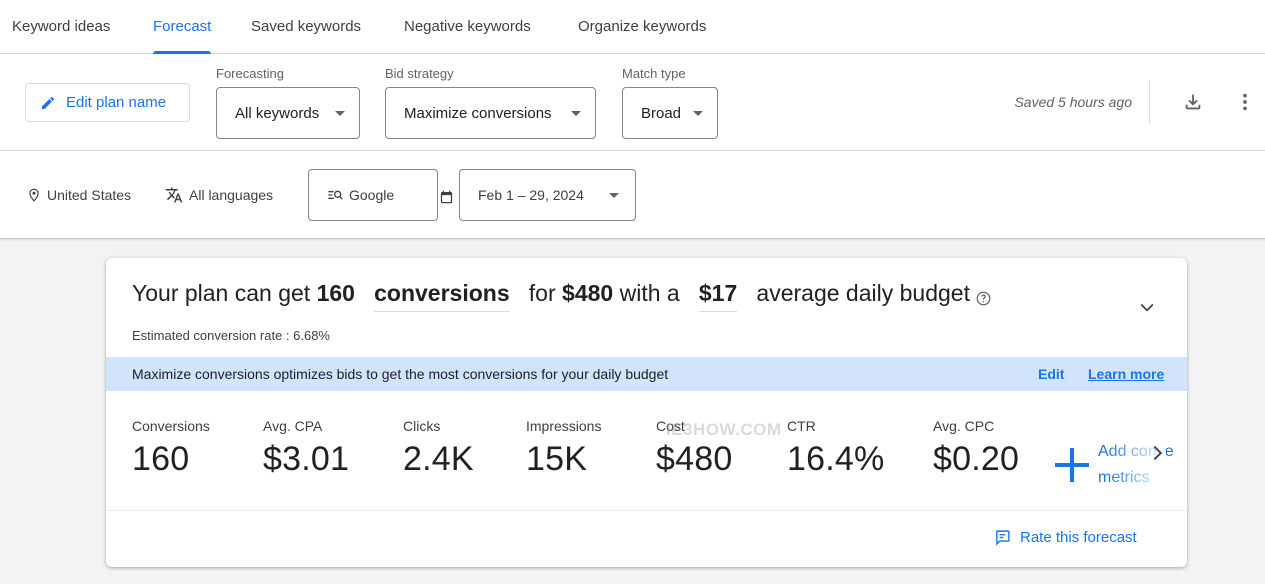 The width and height of the screenshot is (1265, 584). I want to click on tab-forecast: Forecast, so click(182, 27).